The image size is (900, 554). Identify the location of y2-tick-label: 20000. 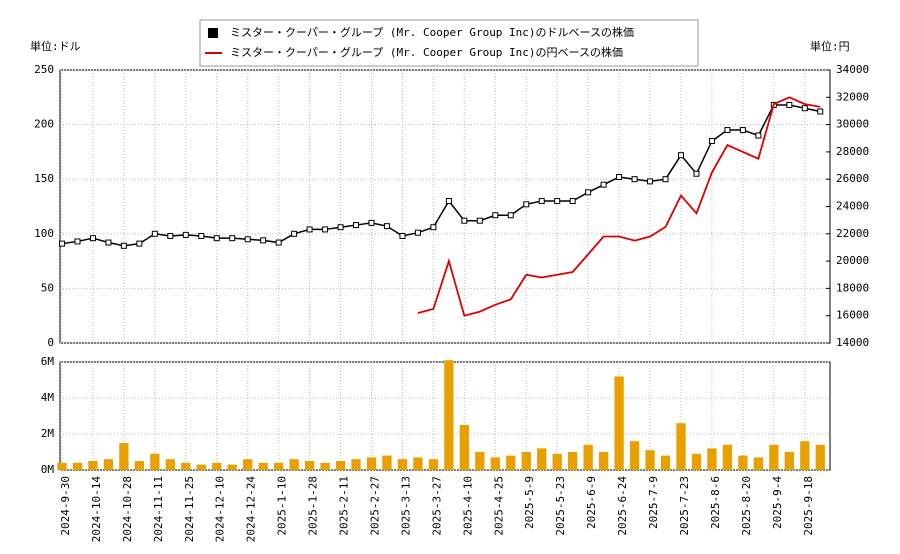
(852, 260).